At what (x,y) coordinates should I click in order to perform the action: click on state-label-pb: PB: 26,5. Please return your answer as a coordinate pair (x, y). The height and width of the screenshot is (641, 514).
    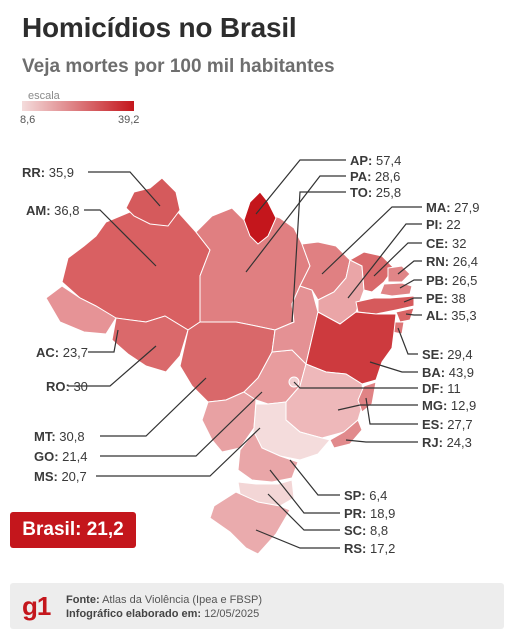
    Looking at the image, I should click on (451, 280).